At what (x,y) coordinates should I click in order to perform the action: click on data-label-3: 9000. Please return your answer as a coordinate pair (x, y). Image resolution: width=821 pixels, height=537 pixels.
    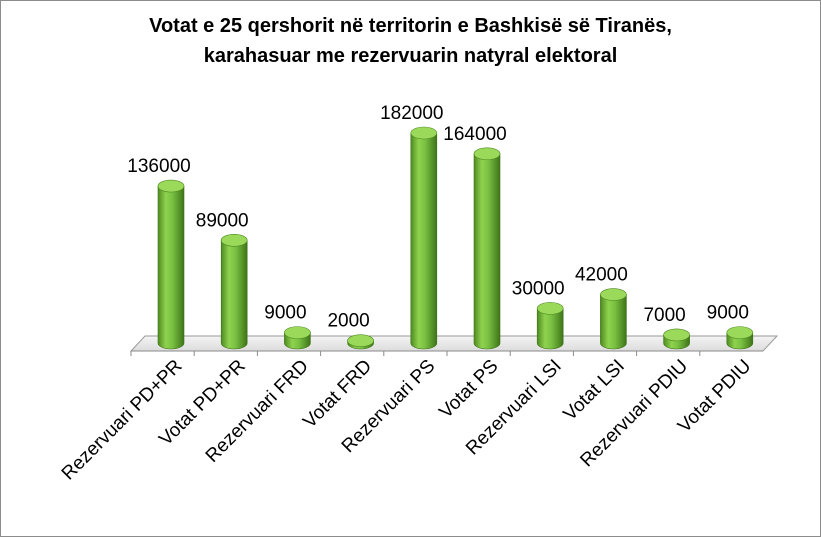
    Looking at the image, I should click on (285, 313).